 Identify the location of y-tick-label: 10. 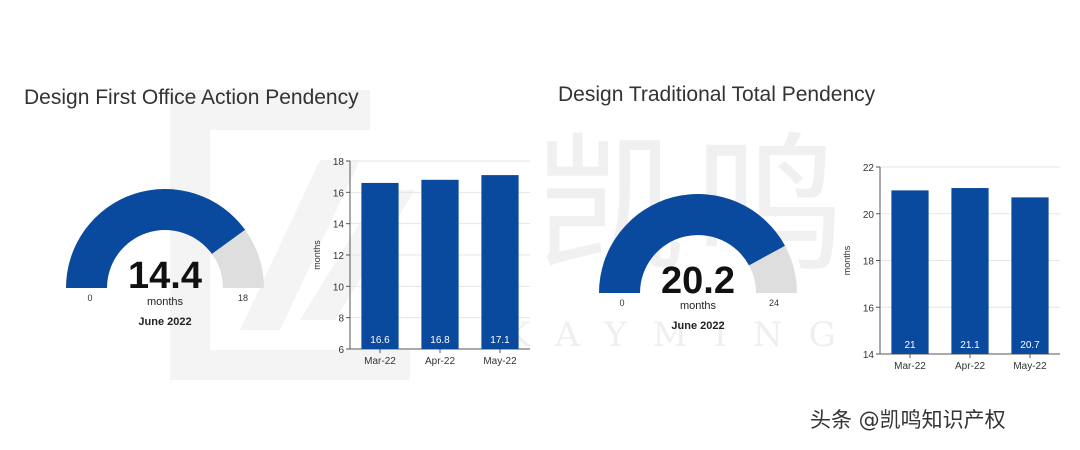
(339, 287).